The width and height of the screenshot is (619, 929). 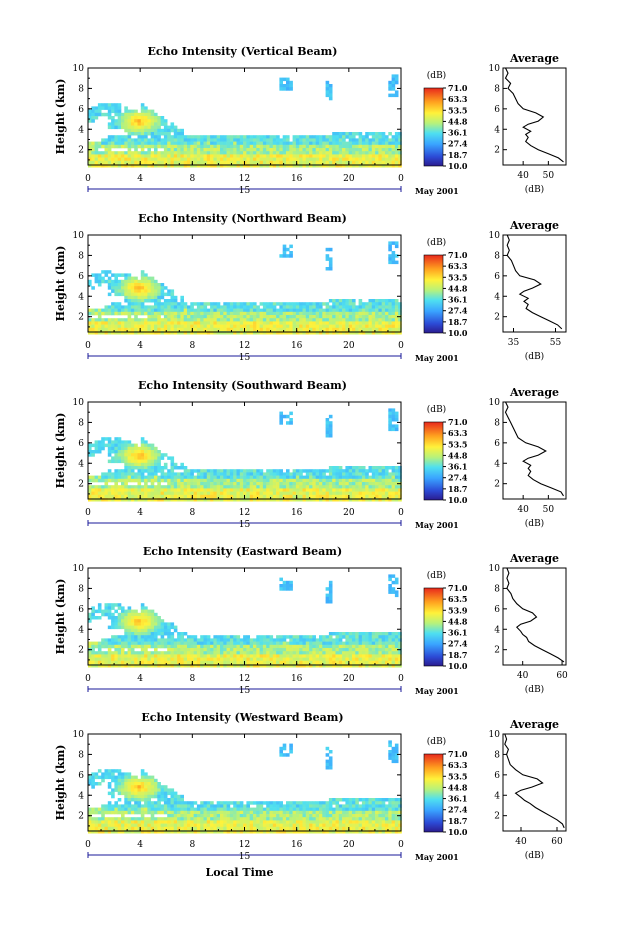 What do you see at coordinates (458, 500) in the screenshot?
I see `colorbar-tick-label: 10.0` at bounding box center [458, 500].